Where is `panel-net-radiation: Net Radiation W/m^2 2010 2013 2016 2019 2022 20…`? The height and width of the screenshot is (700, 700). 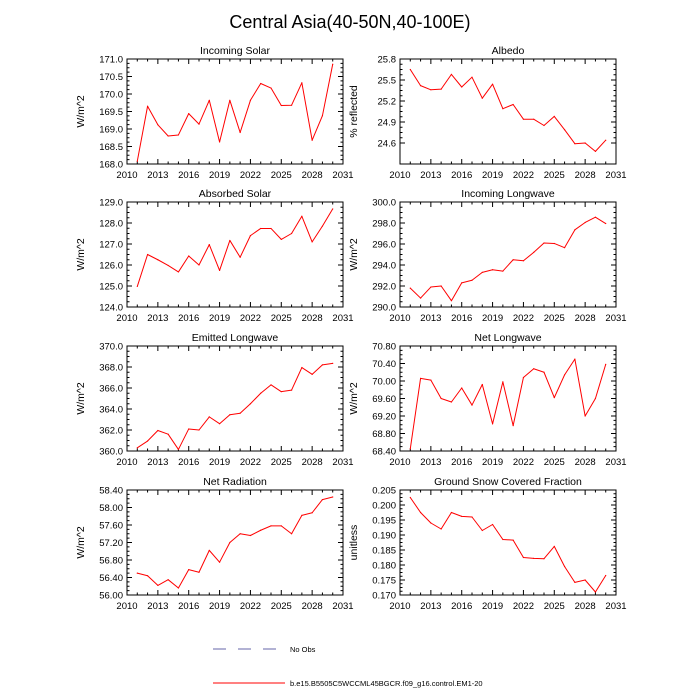 panel-net-radiation: Net Radiation W/m^2 2010 2013 2016 2019 2022 20… is located at coordinates (214, 544).